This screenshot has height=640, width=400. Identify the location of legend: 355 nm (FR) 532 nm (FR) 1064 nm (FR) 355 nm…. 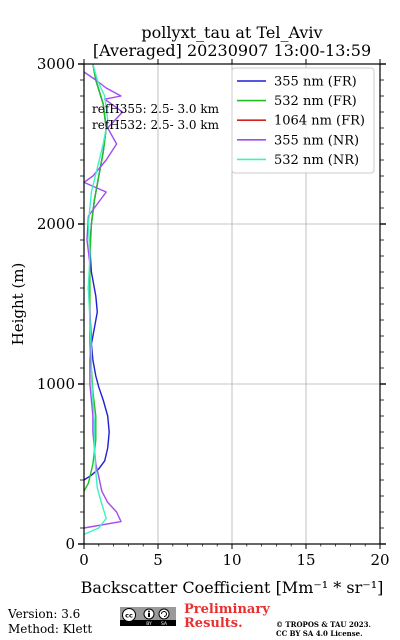
(303, 120).